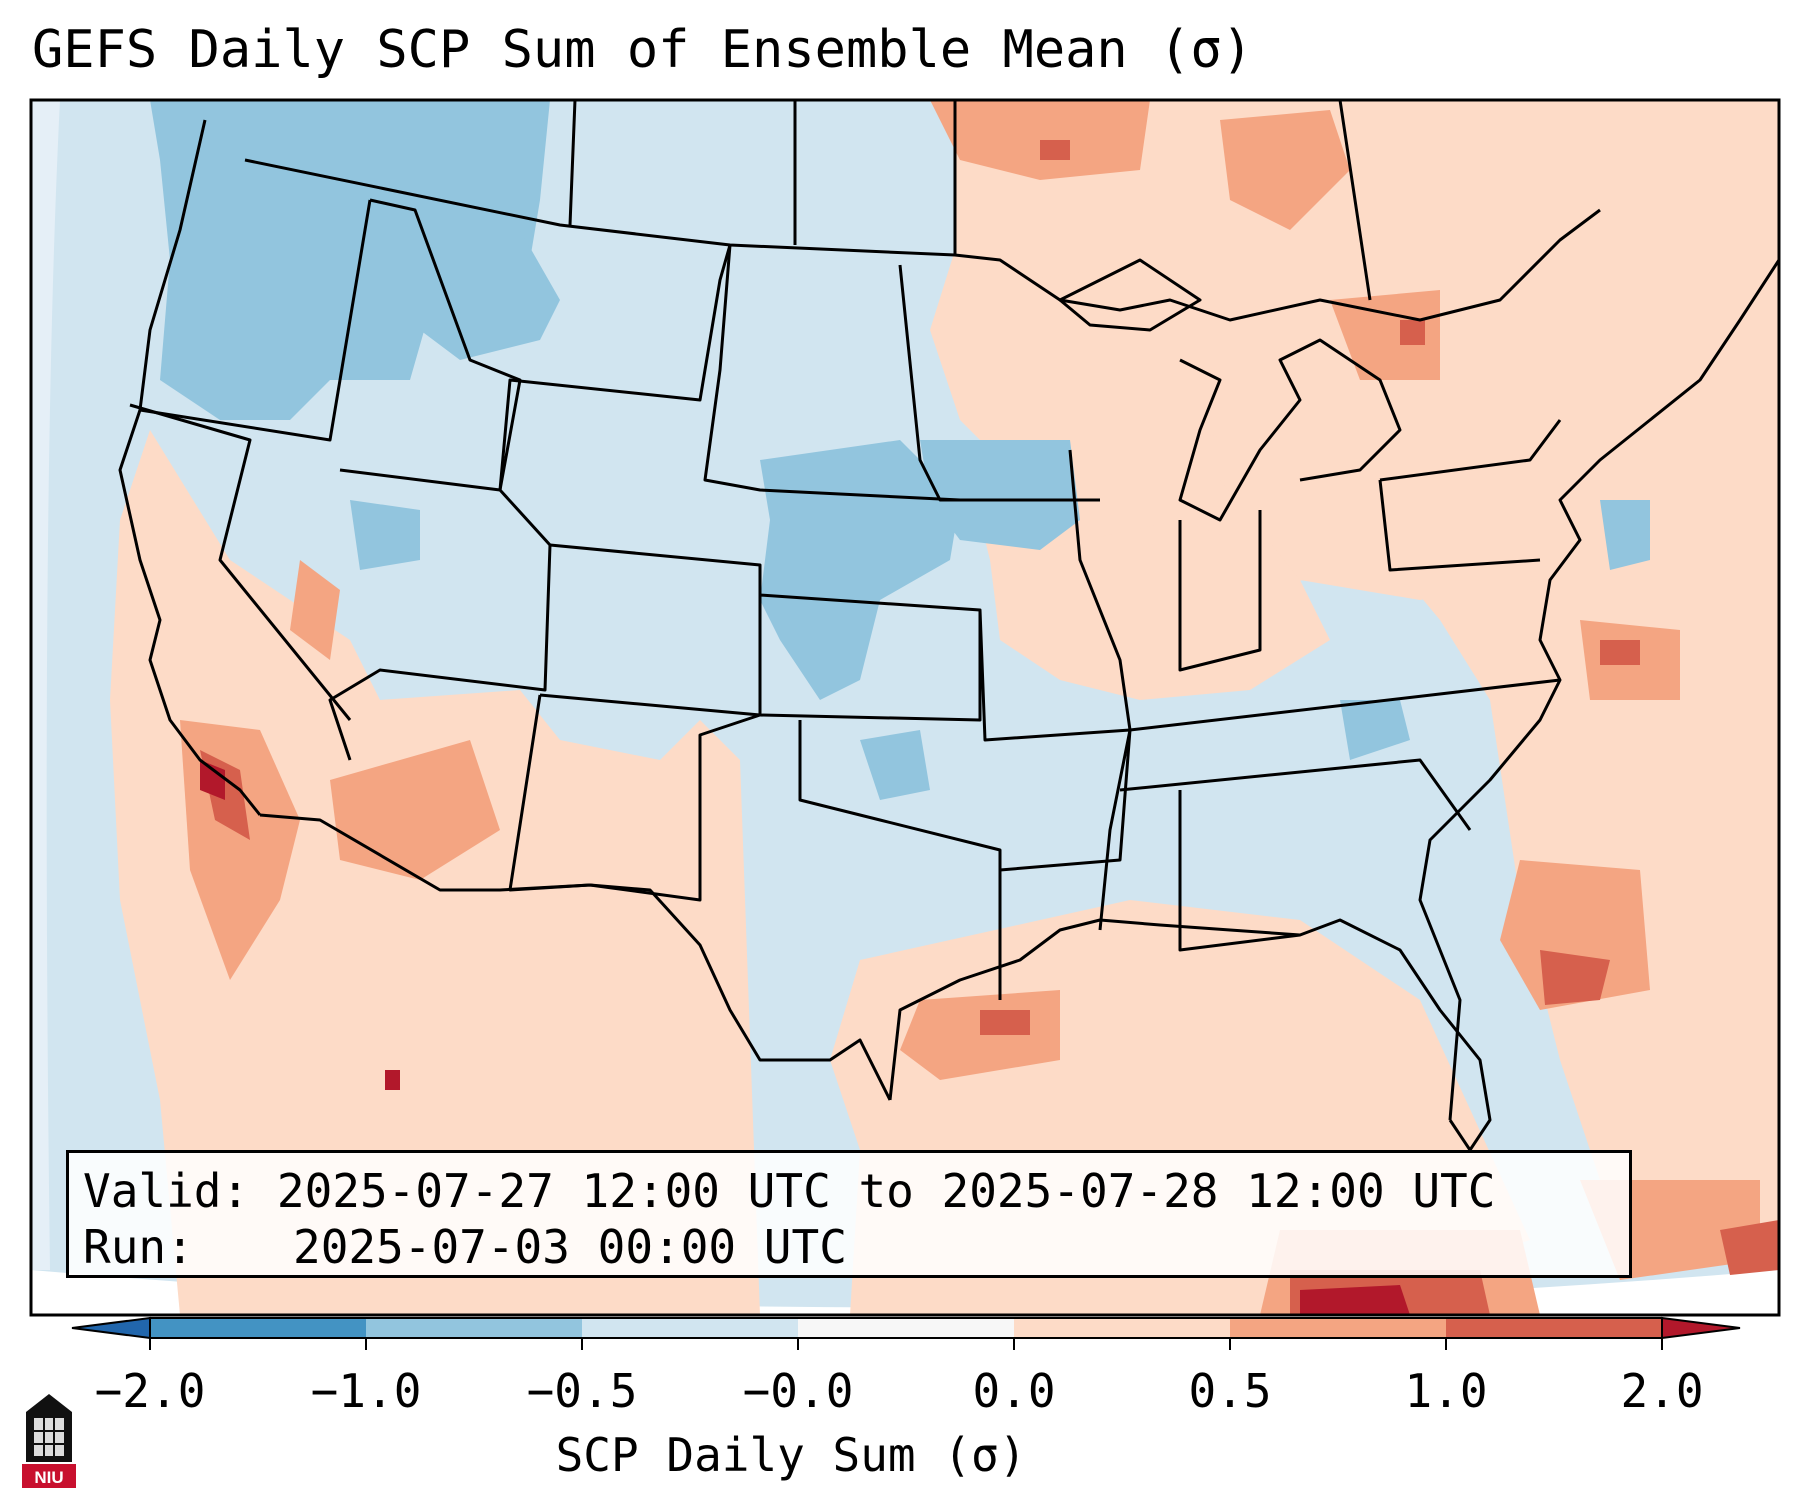  What do you see at coordinates (366, 1391) in the screenshot?
I see `colorbar-tick-label: −1.0` at bounding box center [366, 1391].